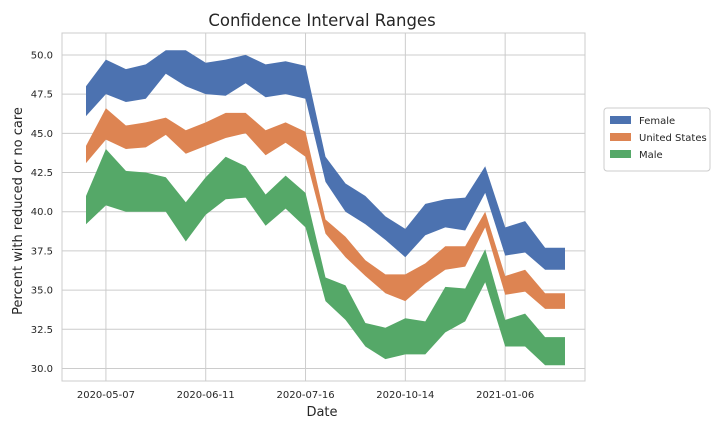 This screenshot has height=432, width=720. What do you see at coordinates (206, 395) in the screenshot?
I see `x-tick-label: 2020-06-11` at bounding box center [206, 395].